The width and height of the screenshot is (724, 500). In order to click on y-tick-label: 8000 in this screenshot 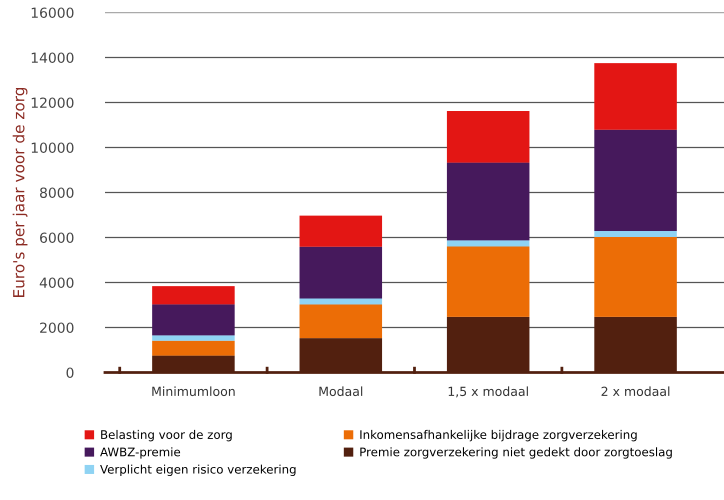, I will do `click(57, 192)`.